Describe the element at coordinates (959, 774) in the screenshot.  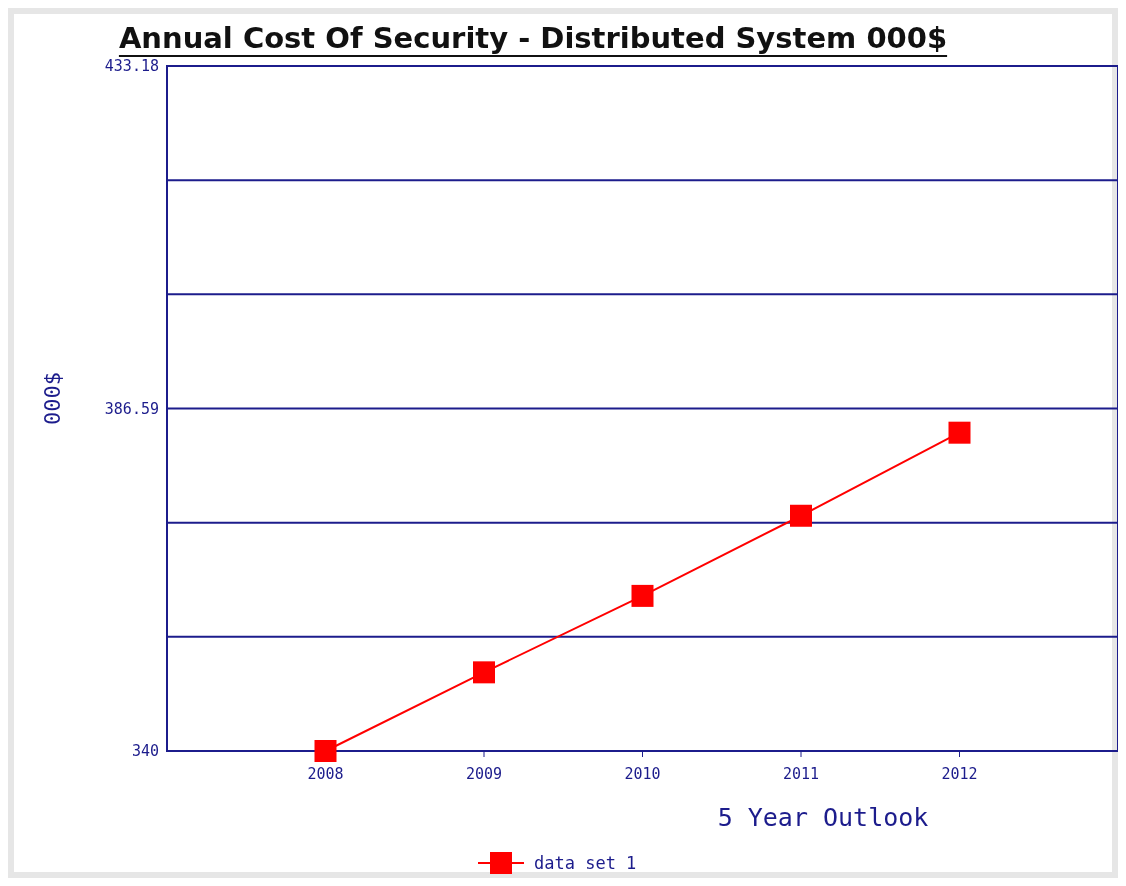
I see `x-tick-label: 2012` at that location.